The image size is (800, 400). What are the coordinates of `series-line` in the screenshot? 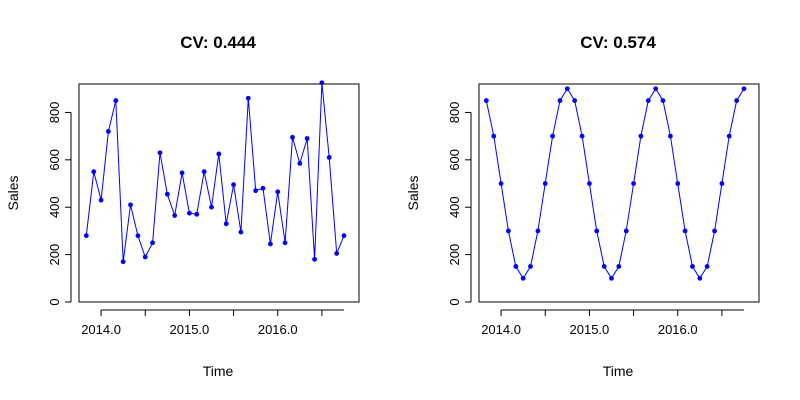 It's located at (215, 172).